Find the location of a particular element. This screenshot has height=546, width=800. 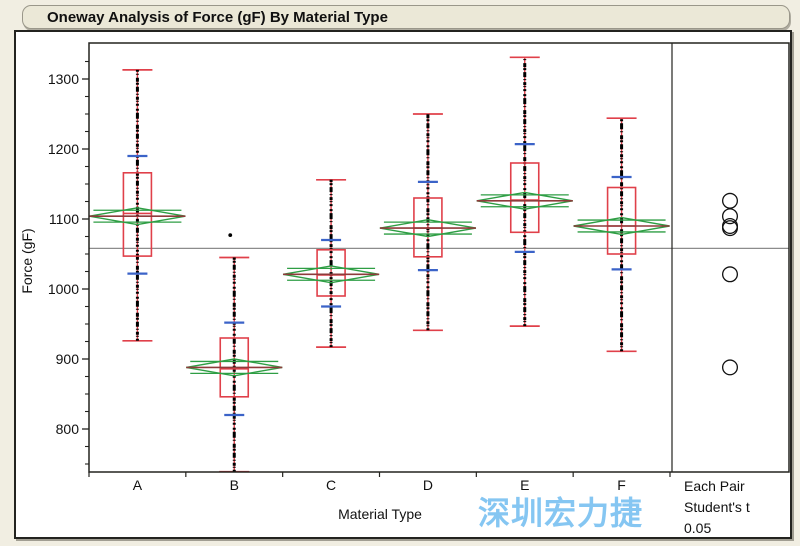

comparison-circle-D is located at coordinates (730, 228).